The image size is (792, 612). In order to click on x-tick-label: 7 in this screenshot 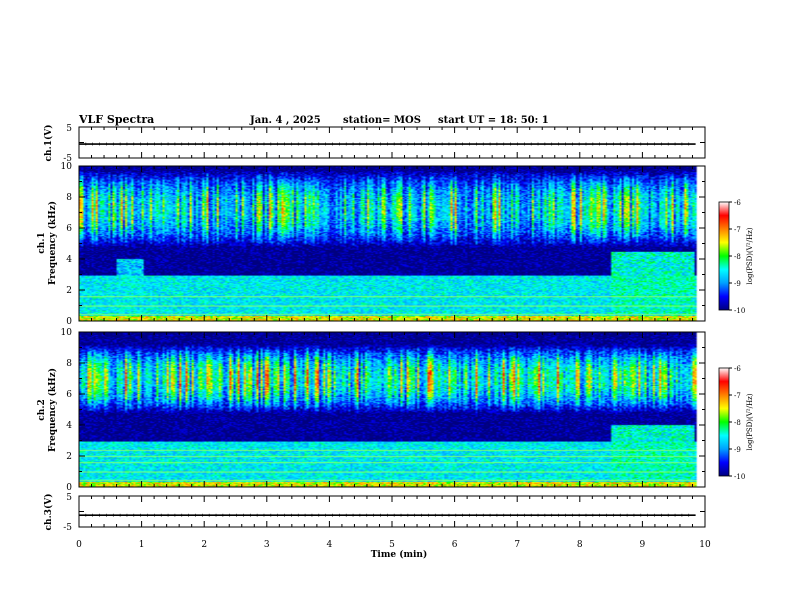, I will do `click(517, 545)`.